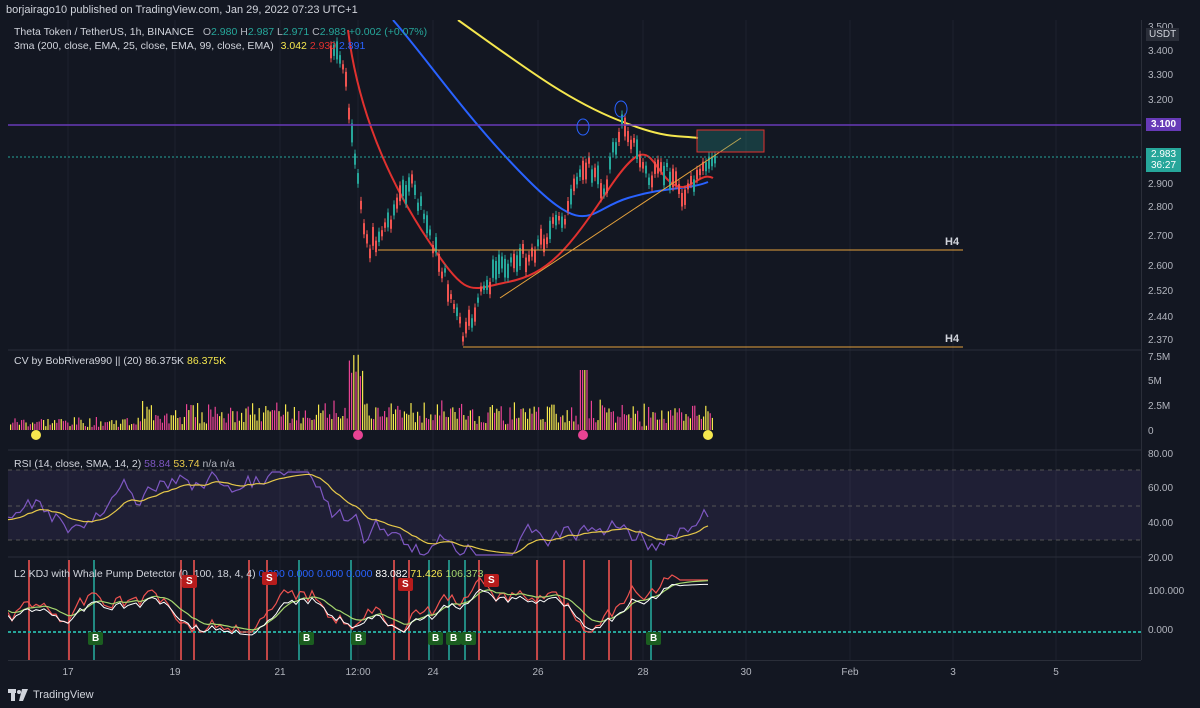 This screenshot has width=1200, height=708. What do you see at coordinates (78, 361) in the screenshot?
I see `cv-label: CV by BobRivera990 || (20)` at bounding box center [78, 361].